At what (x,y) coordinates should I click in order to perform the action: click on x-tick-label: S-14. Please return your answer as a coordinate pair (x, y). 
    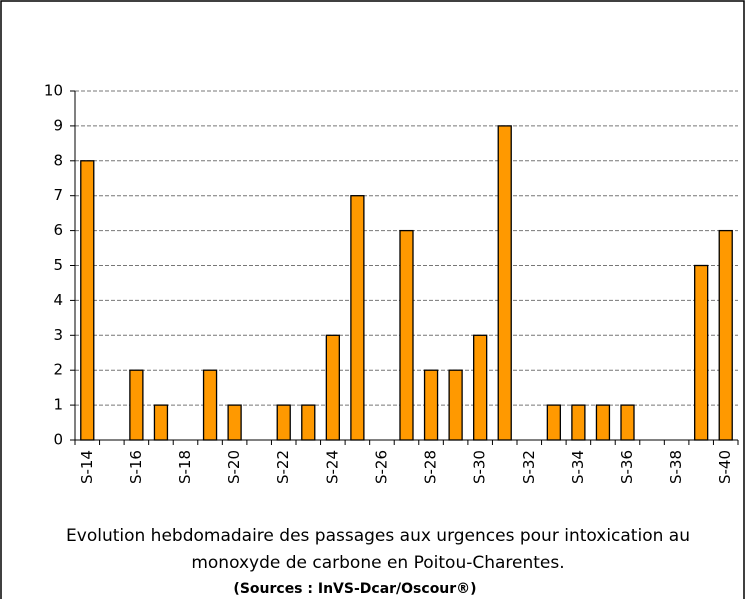
    Looking at the image, I should click on (87, 467).